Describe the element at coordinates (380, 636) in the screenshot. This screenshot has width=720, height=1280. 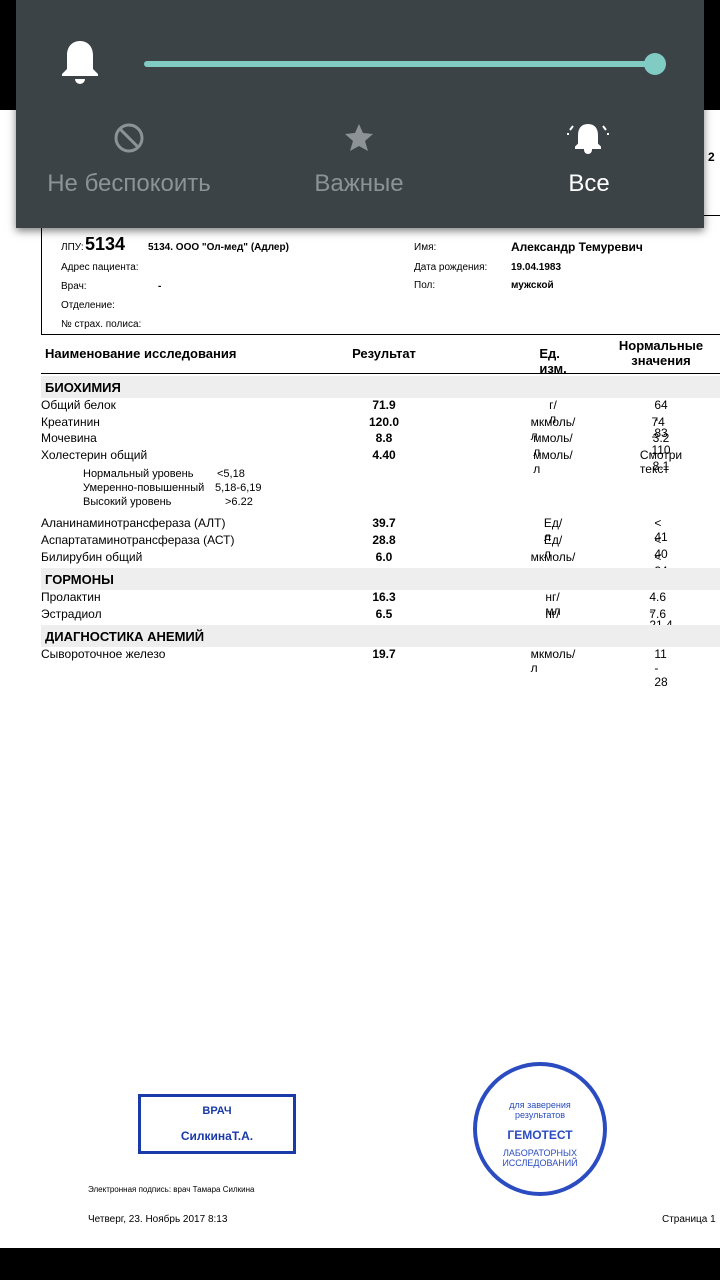
I see `section-header: ДИАГНОСТИКА АНЕМИЙ` at that location.